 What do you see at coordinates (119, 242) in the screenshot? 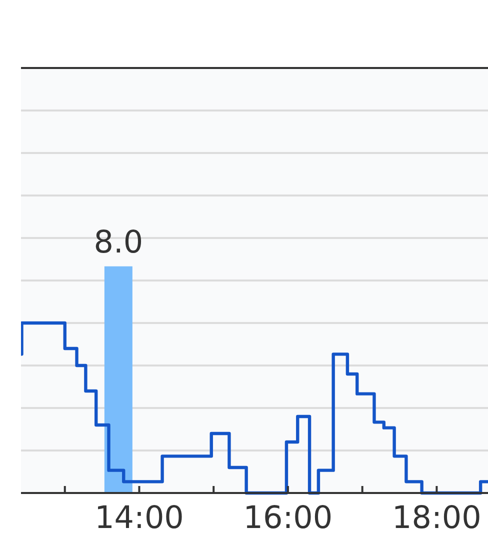
I see `data-label: 8.0` at bounding box center [119, 242].